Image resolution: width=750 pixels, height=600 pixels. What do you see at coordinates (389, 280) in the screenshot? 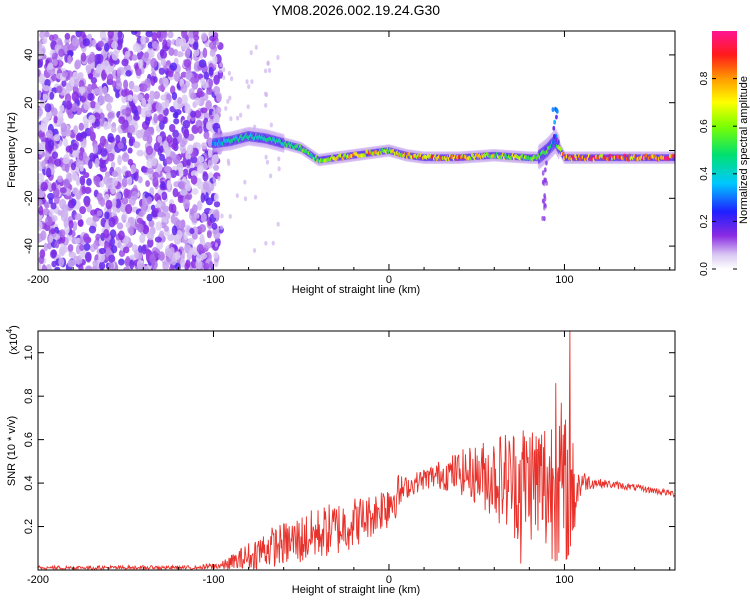
I see `x-tick-label: 0` at bounding box center [389, 280].